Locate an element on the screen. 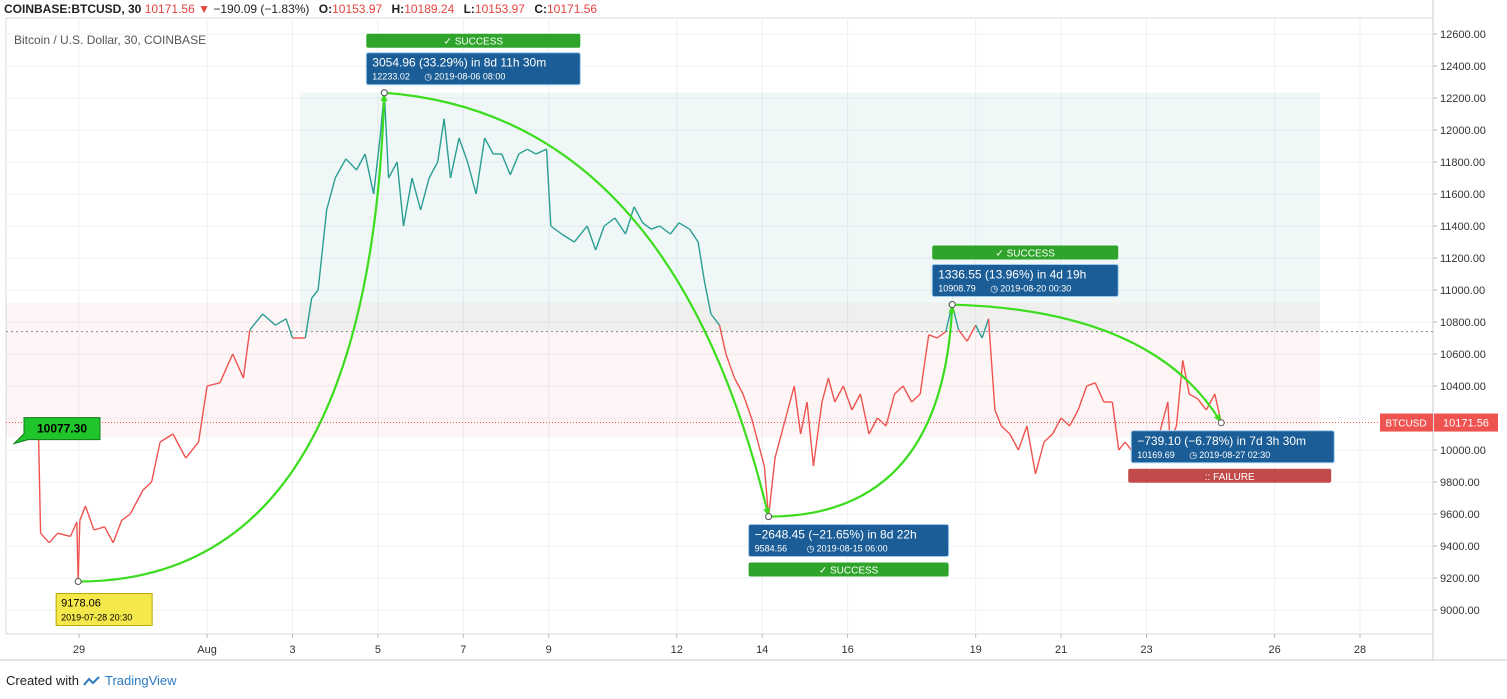  low-label: L: is located at coordinates (469, 9).